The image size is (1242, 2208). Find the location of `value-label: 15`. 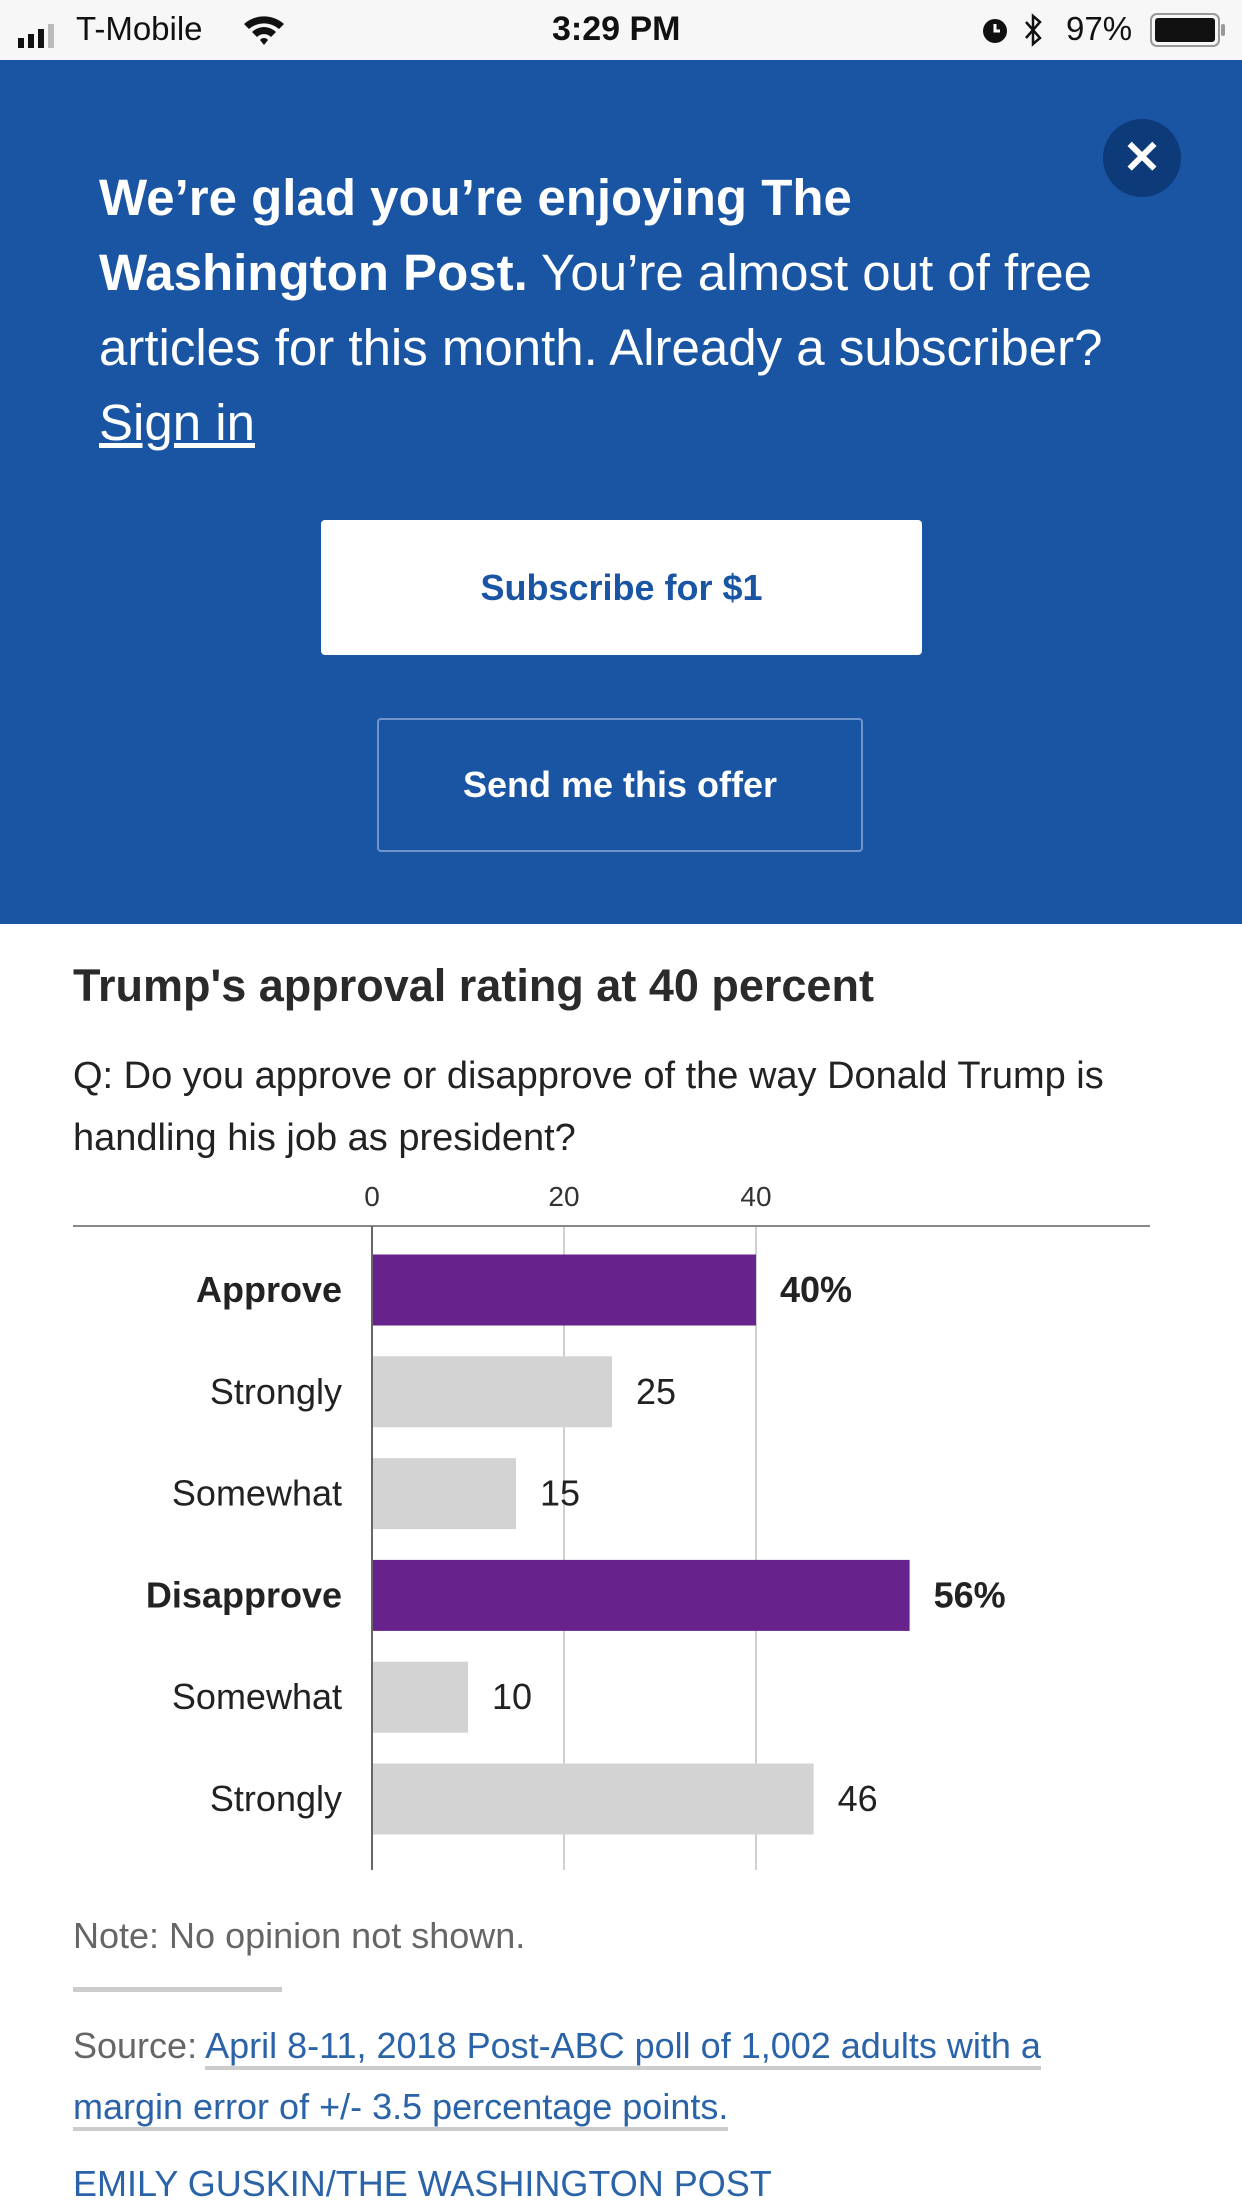

value-label: 15 is located at coordinates (560, 1493).